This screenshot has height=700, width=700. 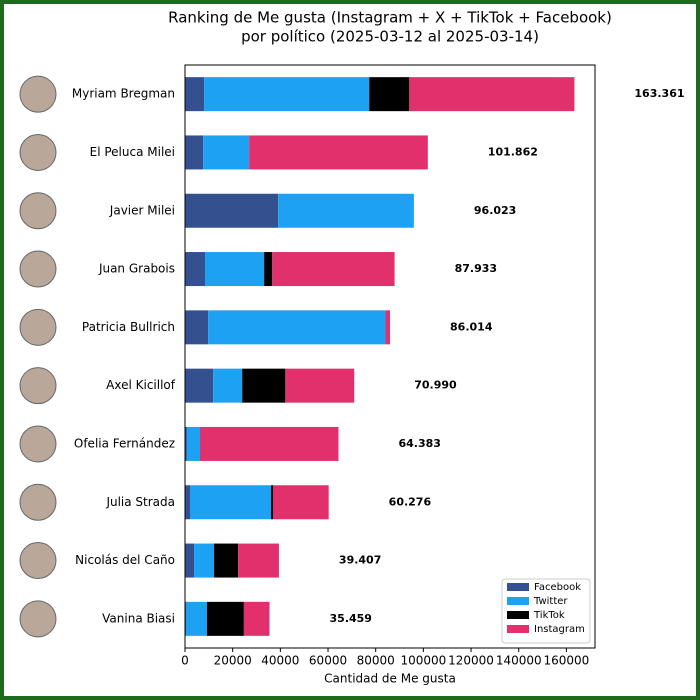 I want to click on total-label: 64.383, so click(x=419, y=443).